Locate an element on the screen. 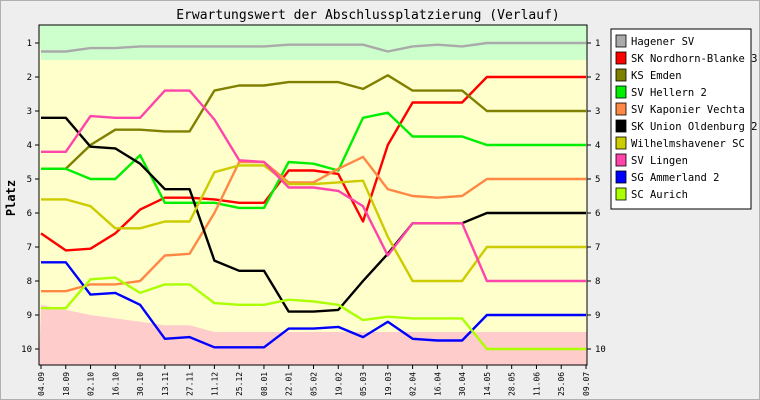 This screenshot has width=760, height=400. x-tick-label: 02.10 is located at coordinates (91, 384).